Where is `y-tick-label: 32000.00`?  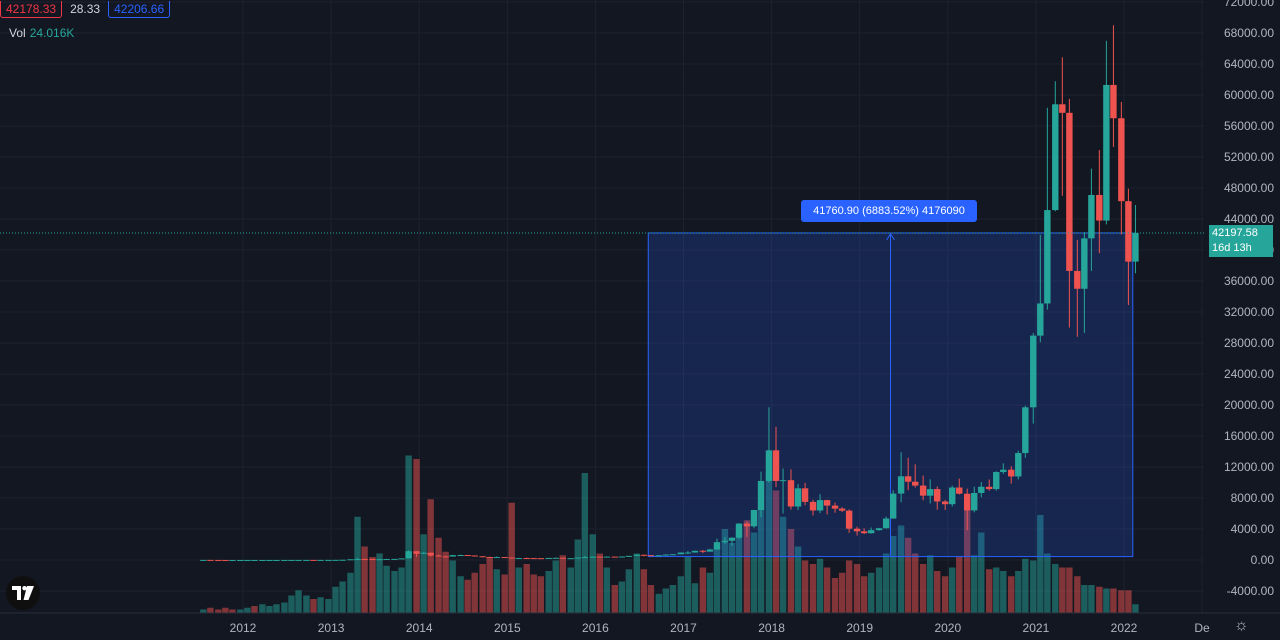 y-tick-label: 32000.00 is located at coordinates (1249, 312).